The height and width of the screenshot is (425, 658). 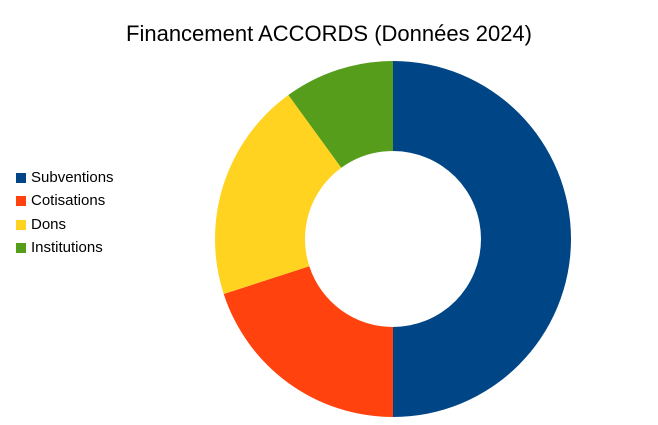 What do you see at coordinates (72, 177) in the screenshot?
I see `legend-label-subventions: Subventions` at bounding box center [72, 177].